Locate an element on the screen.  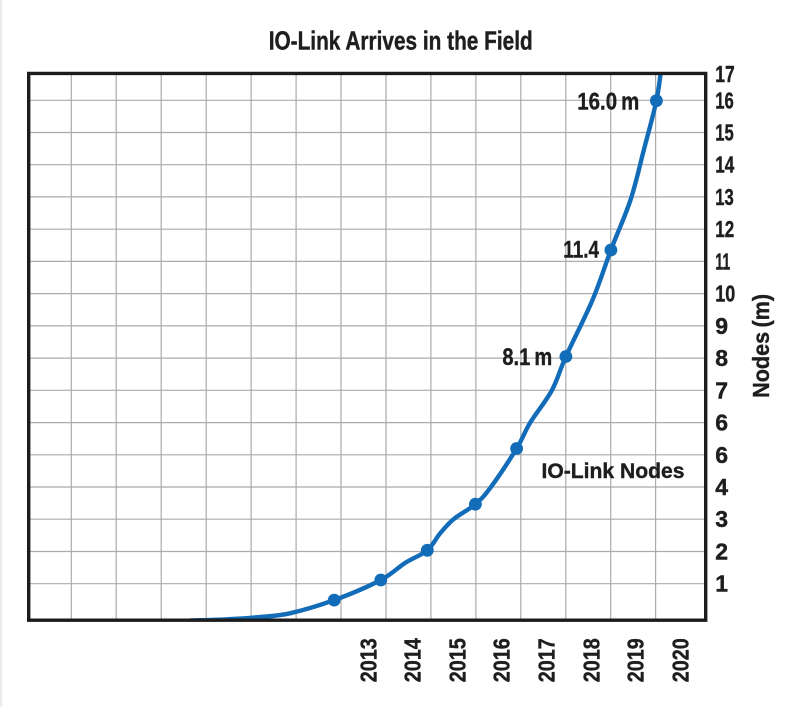
svg-text: 11.4 is located at coordinates (581, 250).